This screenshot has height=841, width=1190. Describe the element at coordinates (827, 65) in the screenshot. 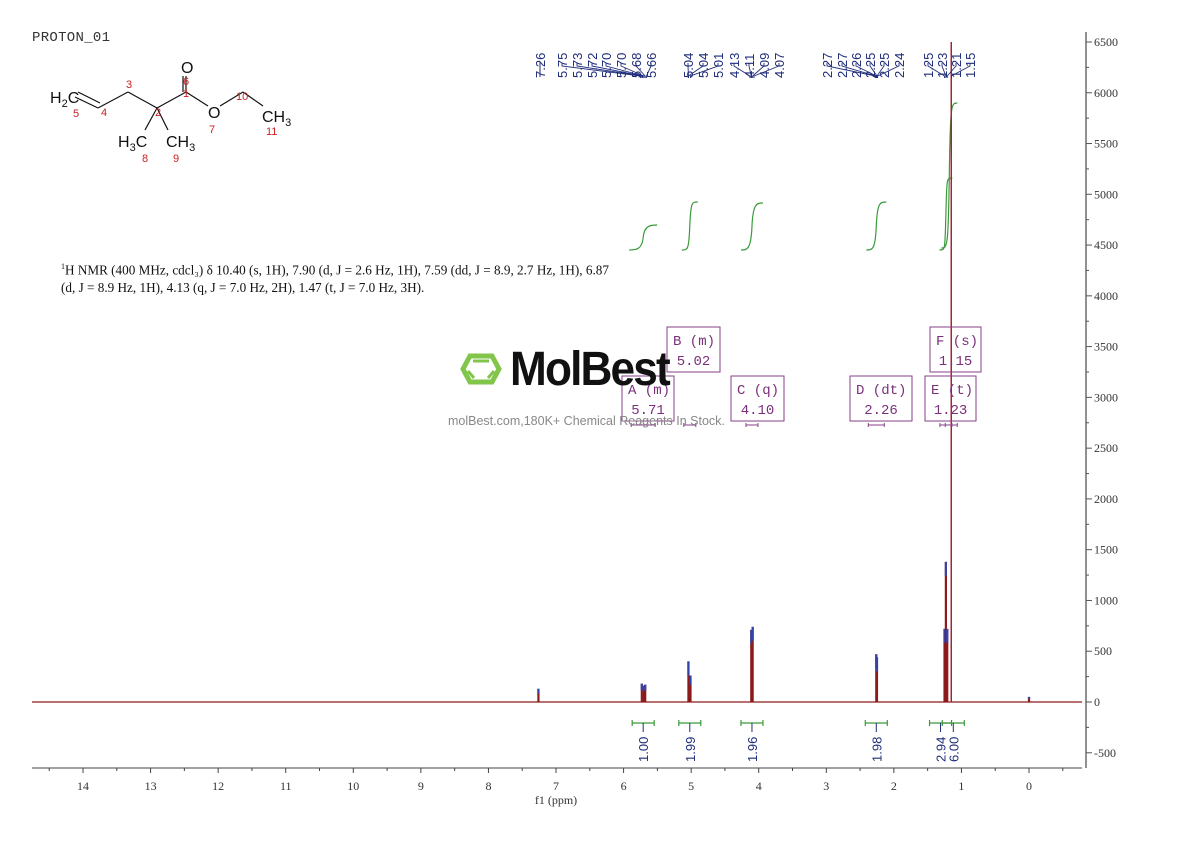

I see `peak-shift-label: 2.27` at that location.